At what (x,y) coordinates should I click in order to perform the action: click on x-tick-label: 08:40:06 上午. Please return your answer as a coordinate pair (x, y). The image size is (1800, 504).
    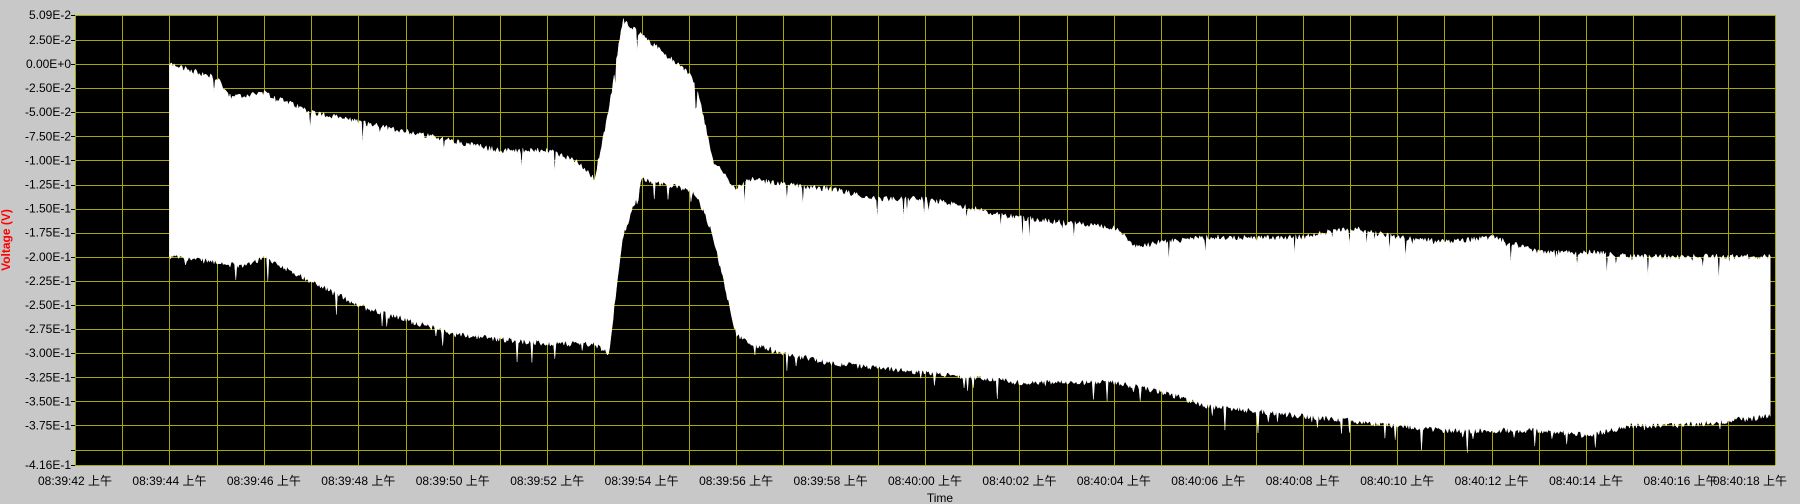
    Looking at the image, I should click on (1208, 481).